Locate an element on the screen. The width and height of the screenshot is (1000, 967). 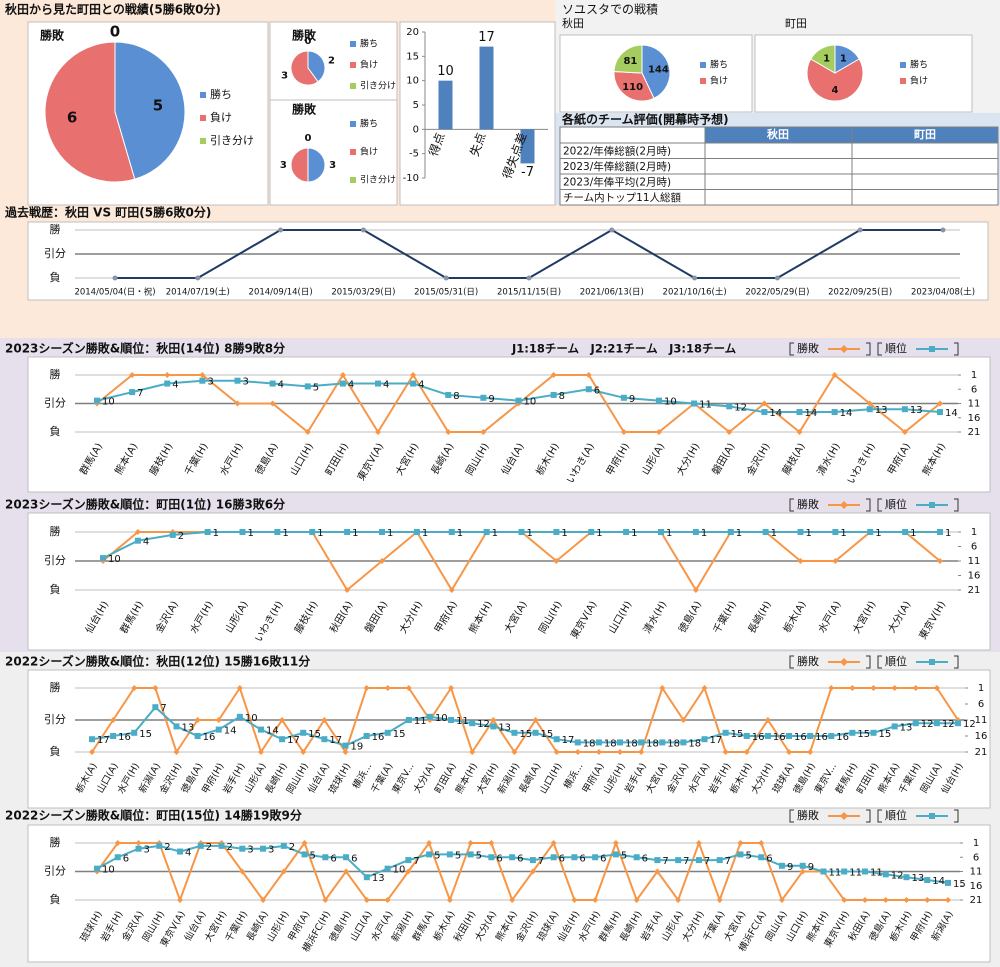
pie-value-label: 144 is located at coordinates (658, 69).